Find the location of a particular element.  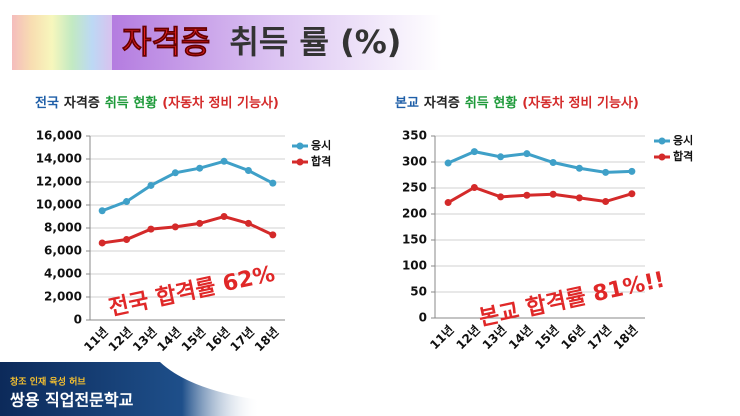

y-tick-label: 50 is located at coordinates (418, 292).